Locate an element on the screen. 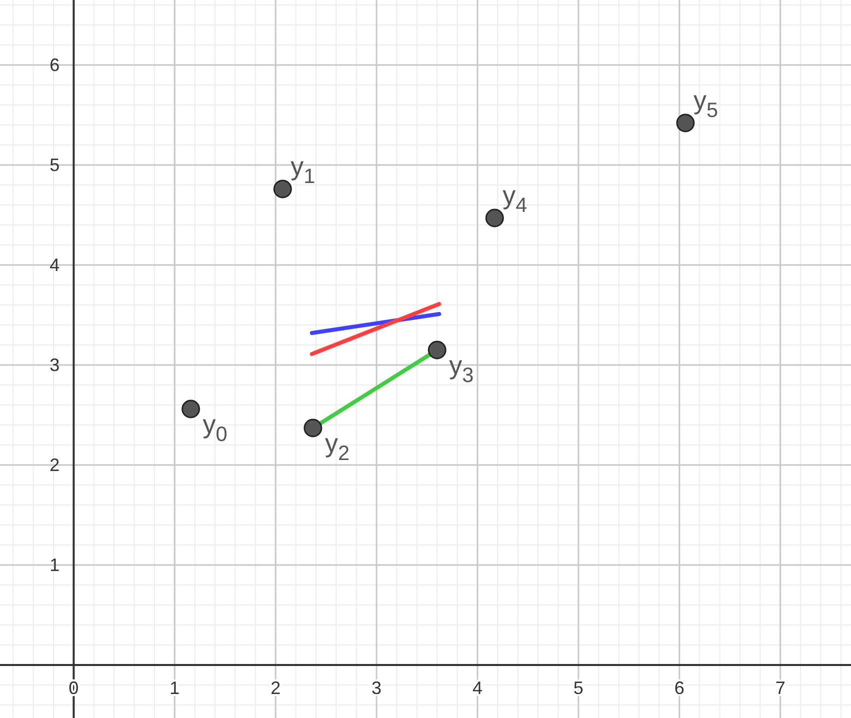  annotation: y$_{5}$ is located at coordinates (705, 103).